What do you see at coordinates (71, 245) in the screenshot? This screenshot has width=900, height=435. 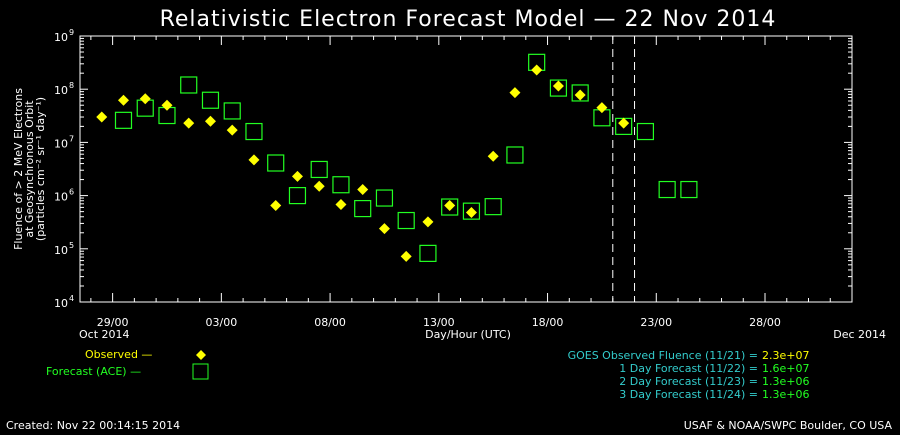 I see `y-tick-label-exponent: 5` at bounding box center [71, 245].